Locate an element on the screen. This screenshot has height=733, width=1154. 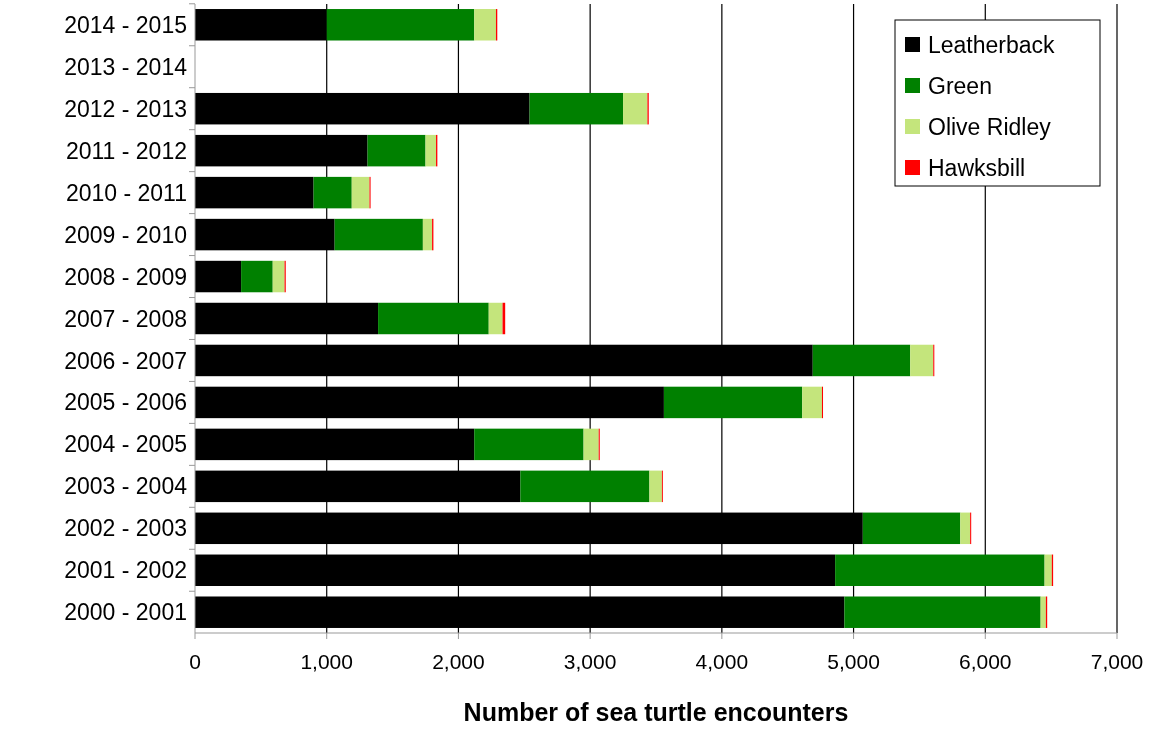
y-tick-label: 2008 - 2009 is located at coordinates (125, 276).